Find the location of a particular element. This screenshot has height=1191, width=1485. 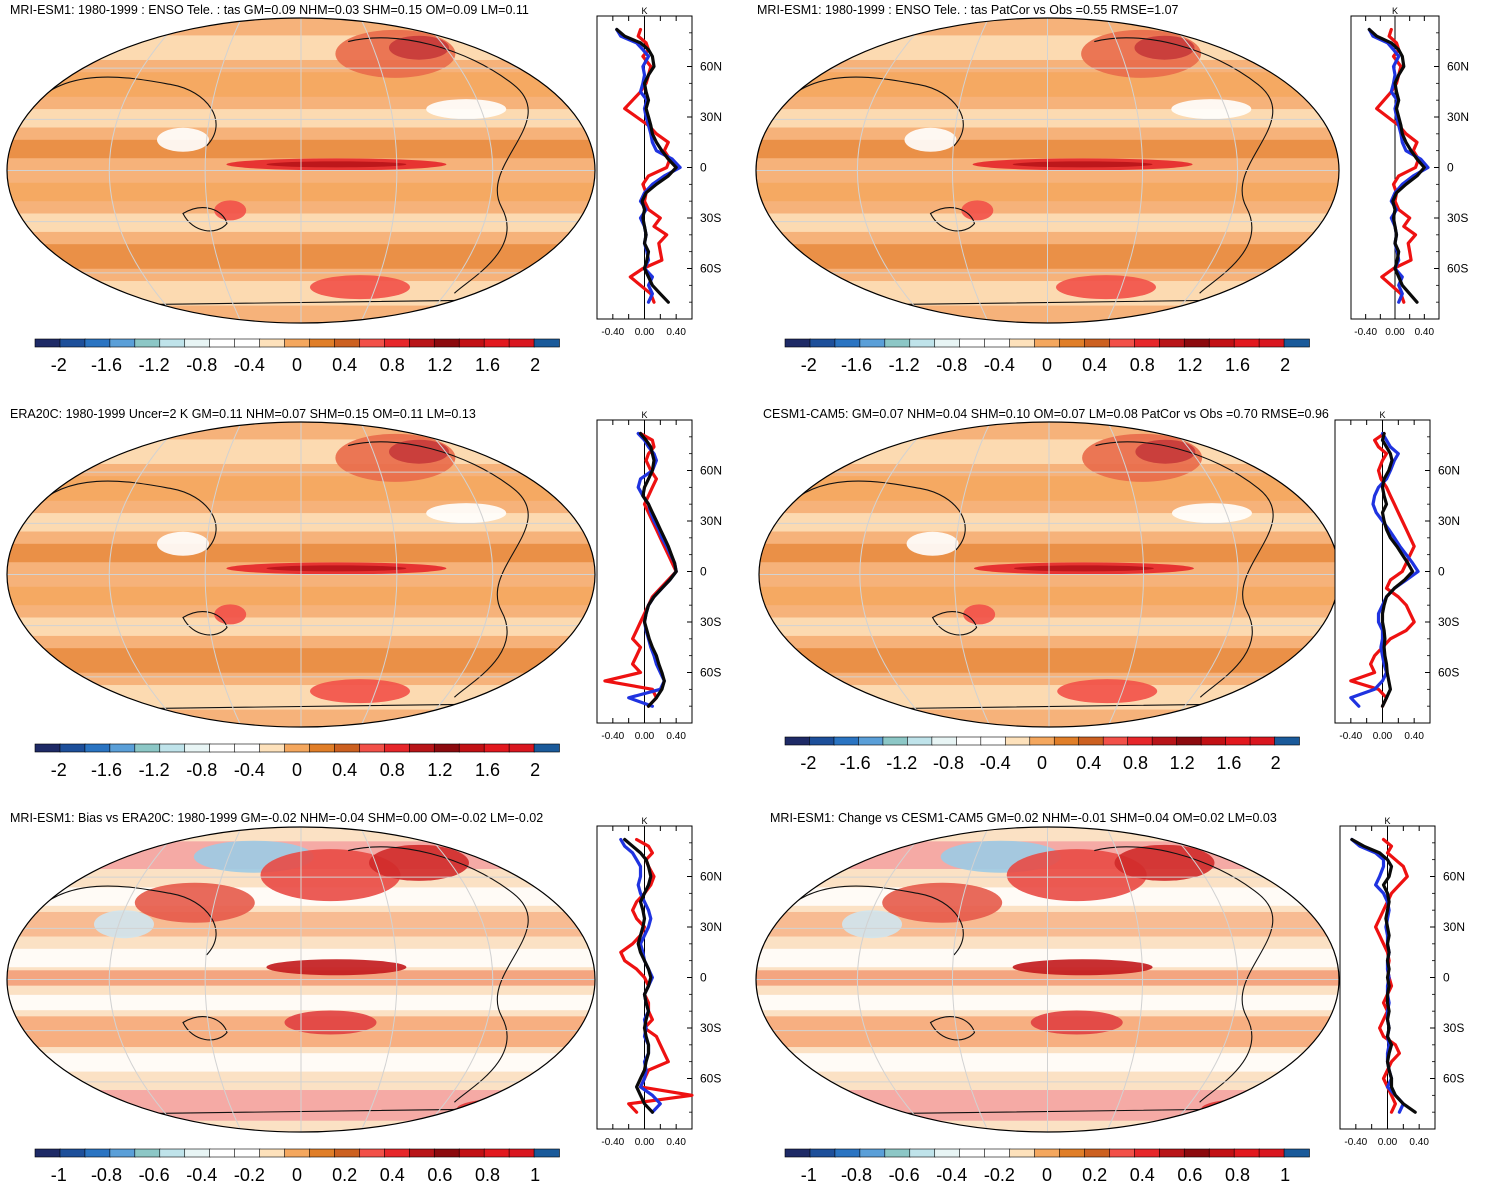

colorbar-tick-label: 1.6 is located at coordinates (1228, 763).